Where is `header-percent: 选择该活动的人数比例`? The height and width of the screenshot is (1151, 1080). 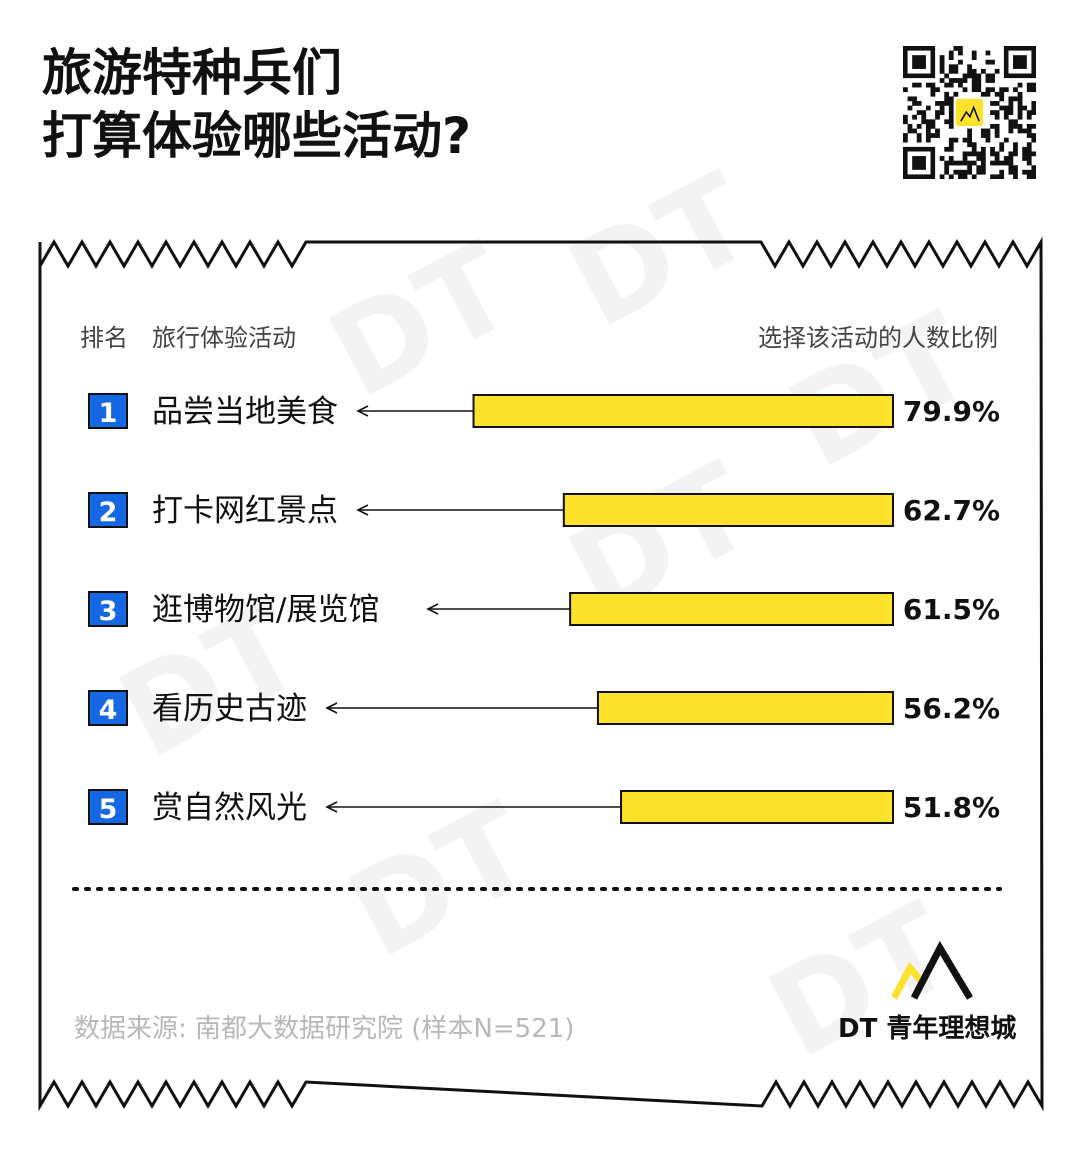 header-percent: 选择该活动的人数比例 is located at coordinates (878, 338).